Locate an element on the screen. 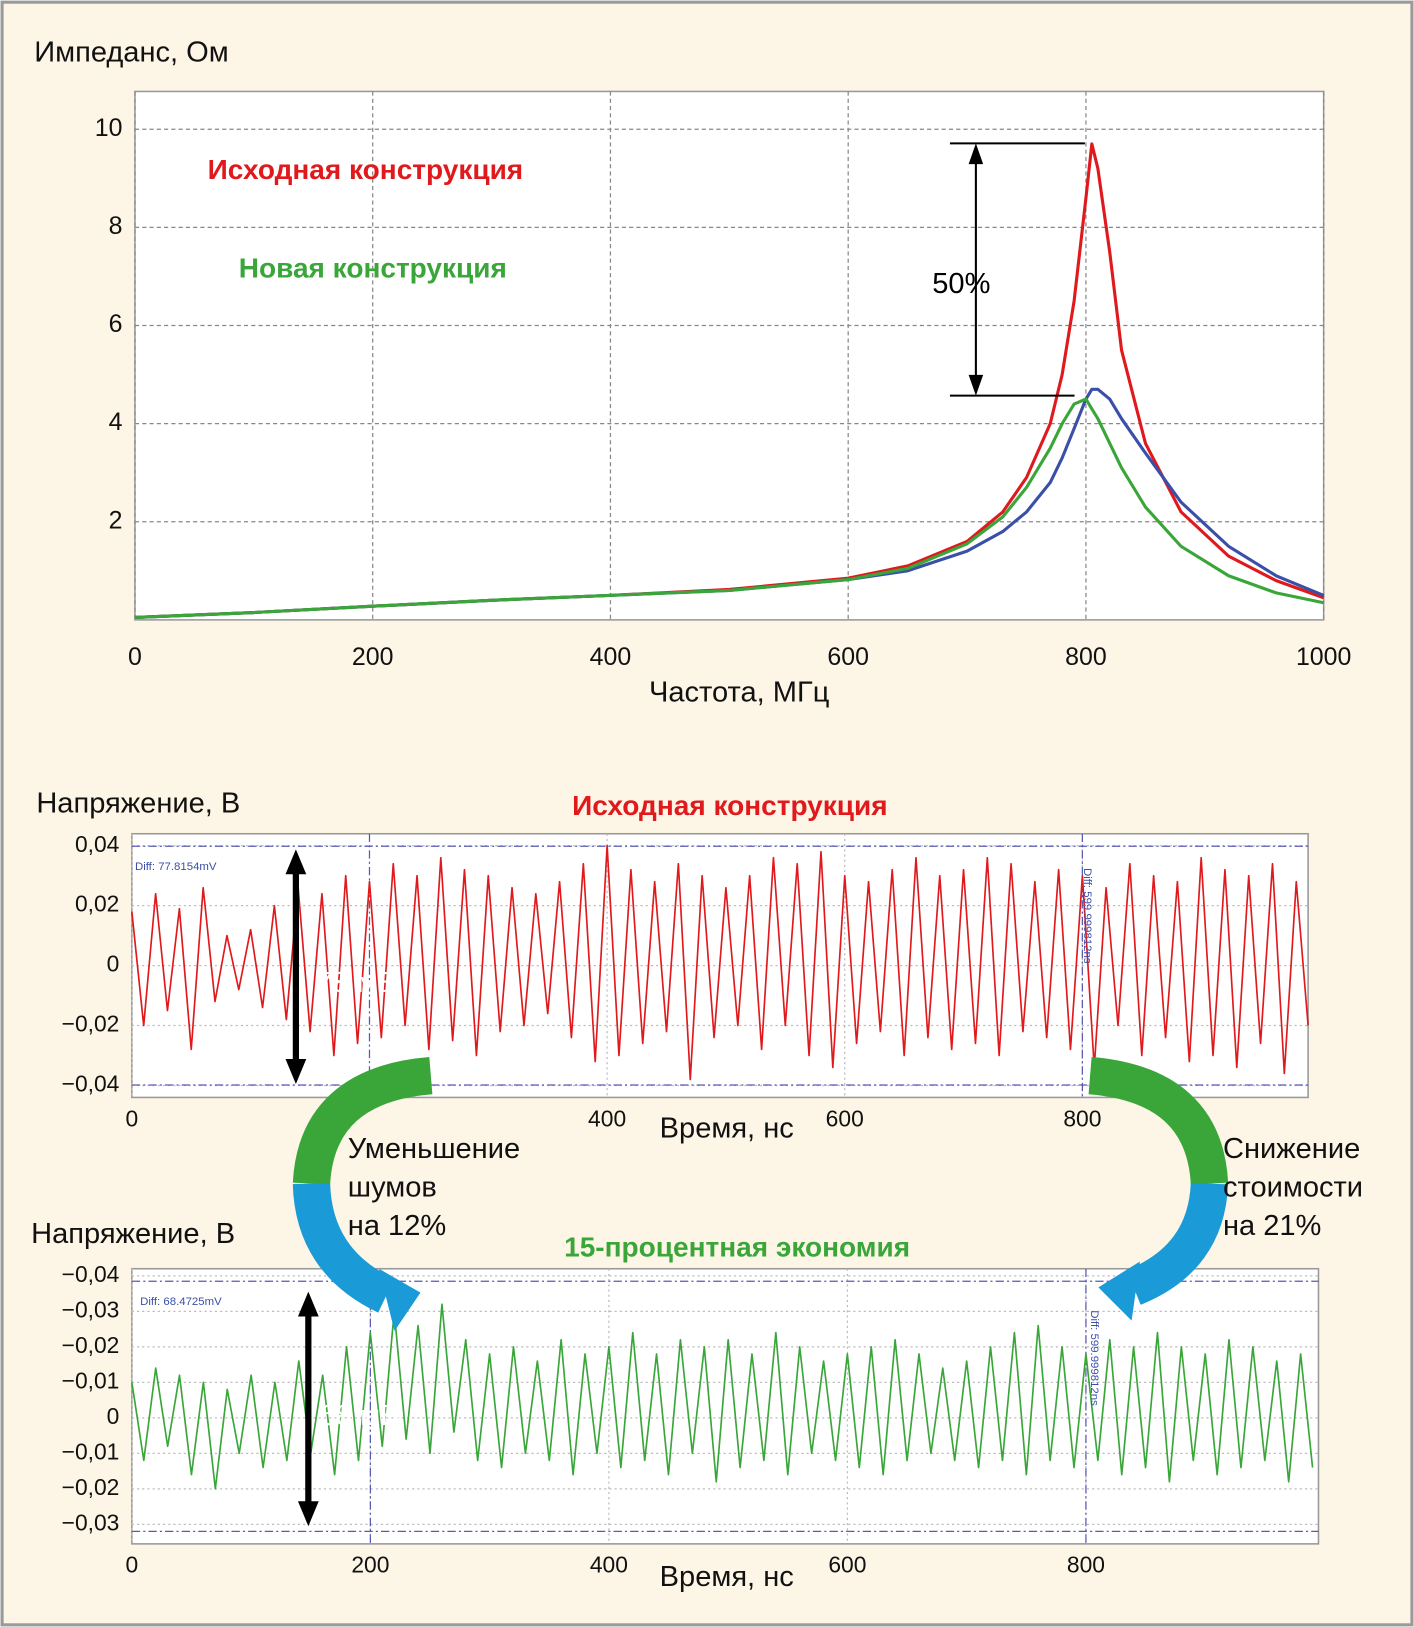  annotation: 68 мВ is located at coordinates (360, 1416).